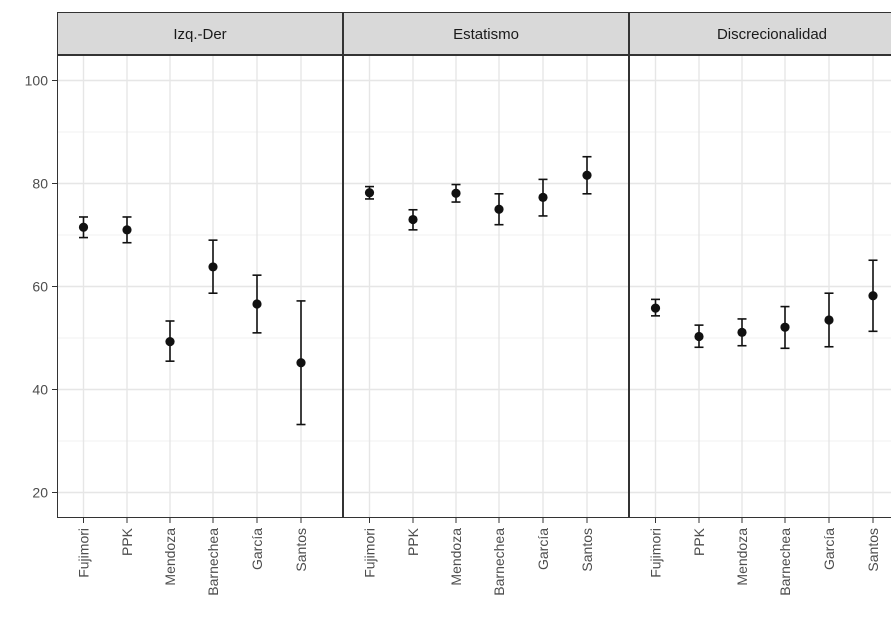  What do you see at coordinates (40, 390) in the screenshot?
I see `y-tick-label: 40` at bounding box center [40, 390].